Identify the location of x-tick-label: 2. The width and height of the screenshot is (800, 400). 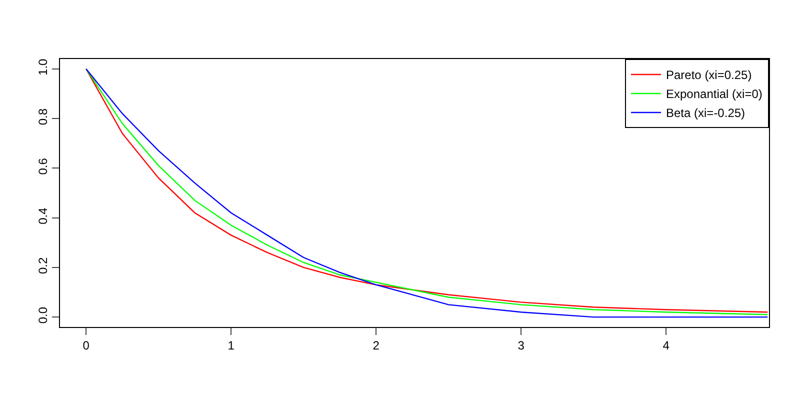
(376, 345).